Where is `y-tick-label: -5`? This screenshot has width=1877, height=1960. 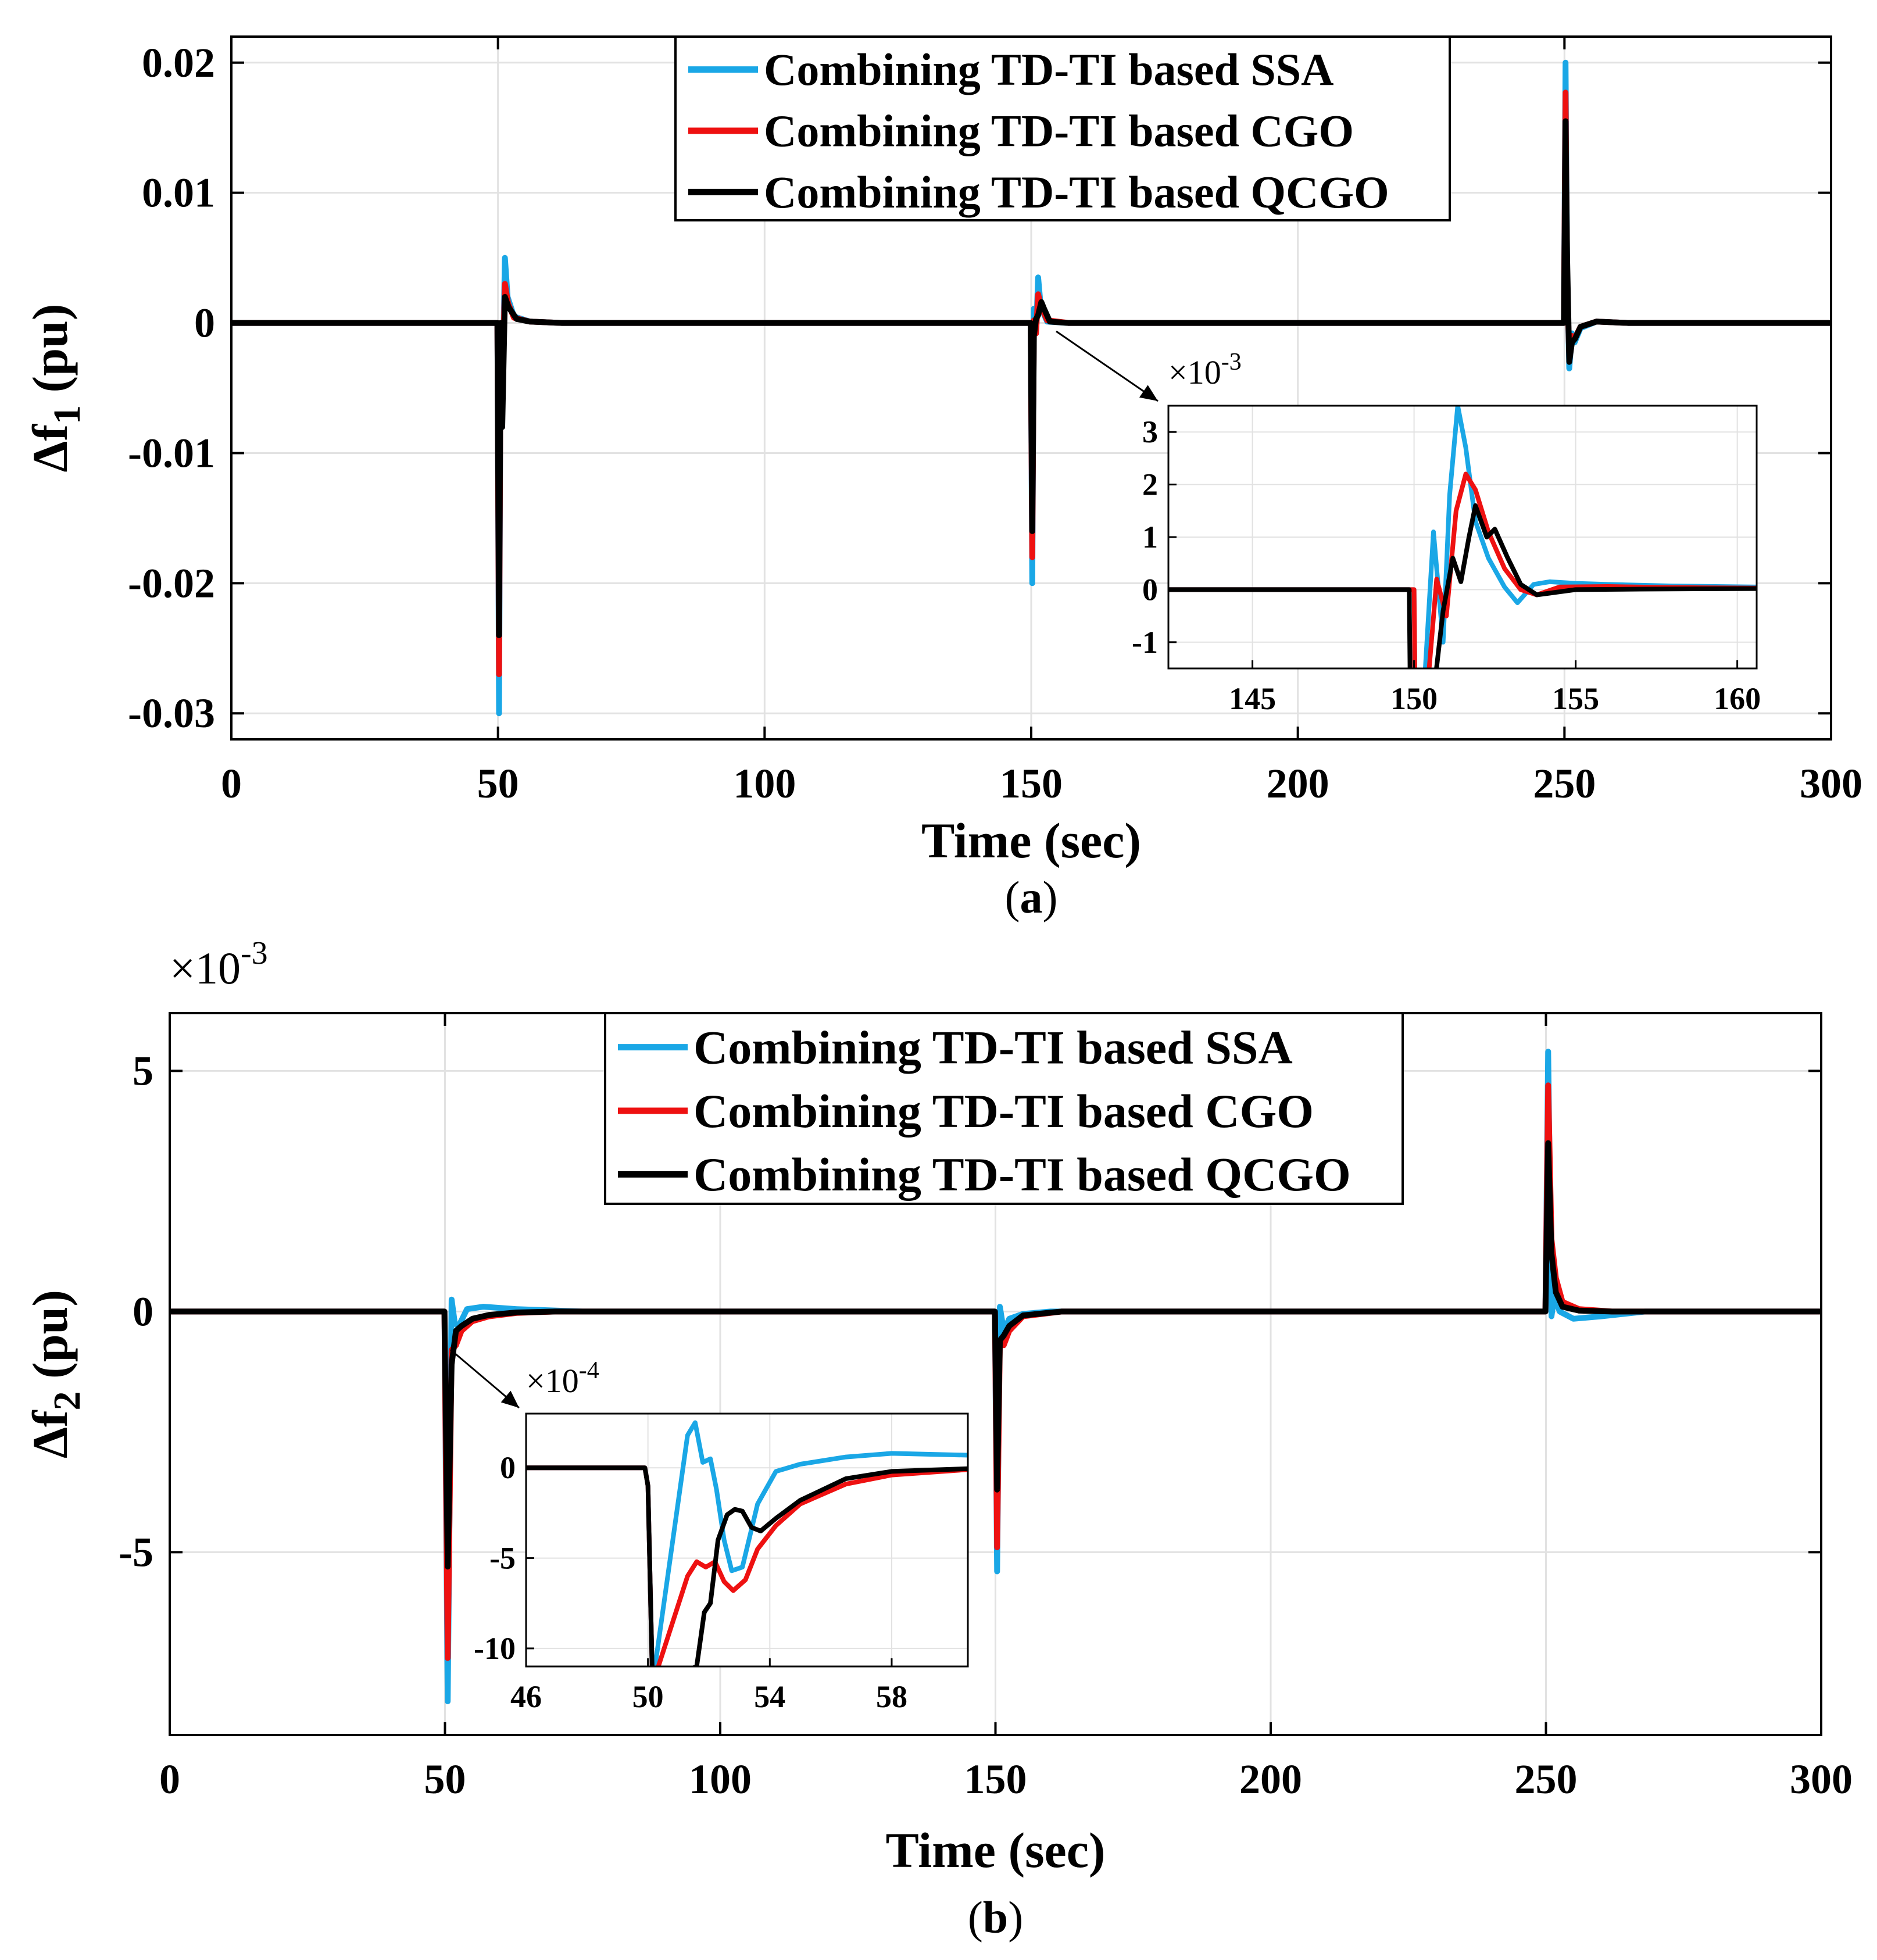
y-tick-label: -5 is located at coordinates (136, 1552).